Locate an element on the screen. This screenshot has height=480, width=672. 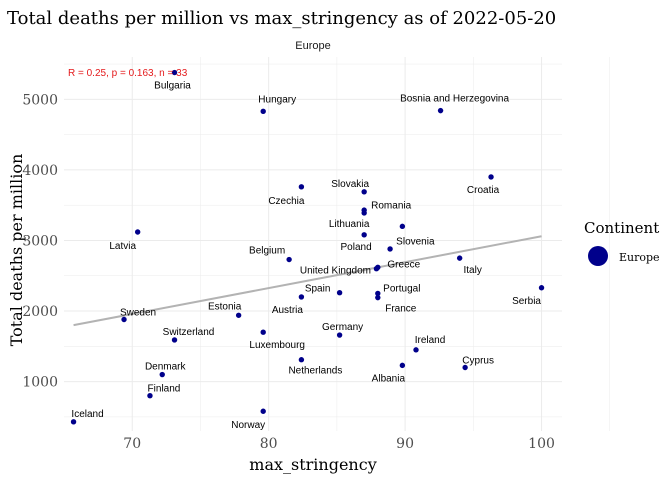
point-label: Bosnia and Herzegovina is located at coordinates (454, 99).